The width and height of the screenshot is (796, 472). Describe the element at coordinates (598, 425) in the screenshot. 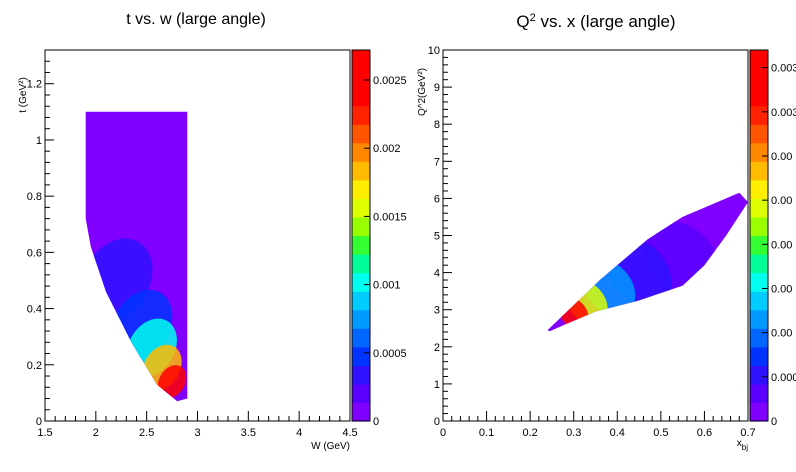

I see `x-axis: 0 0.1 0.2 0.3 0.4 0.5 0.6 0.7` at that location.